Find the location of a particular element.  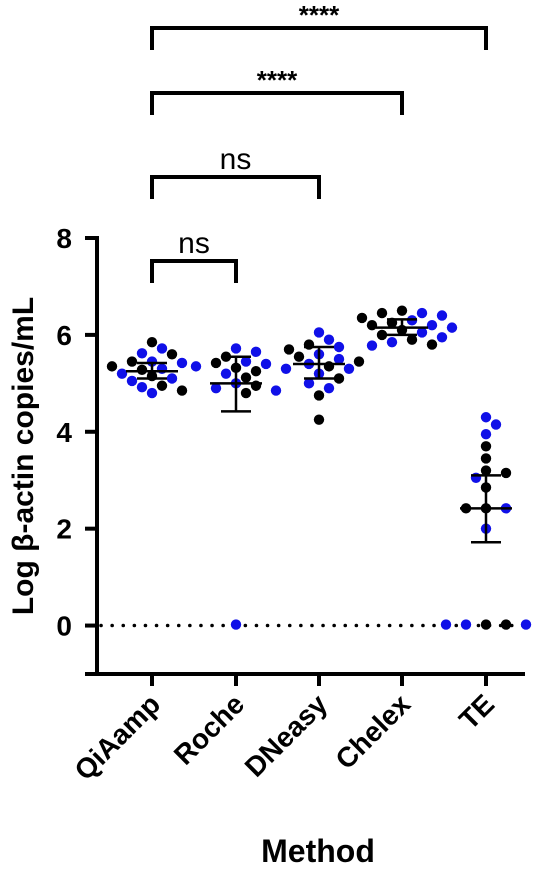

y-tick-label: 6 is located at coordinates (64, 335).